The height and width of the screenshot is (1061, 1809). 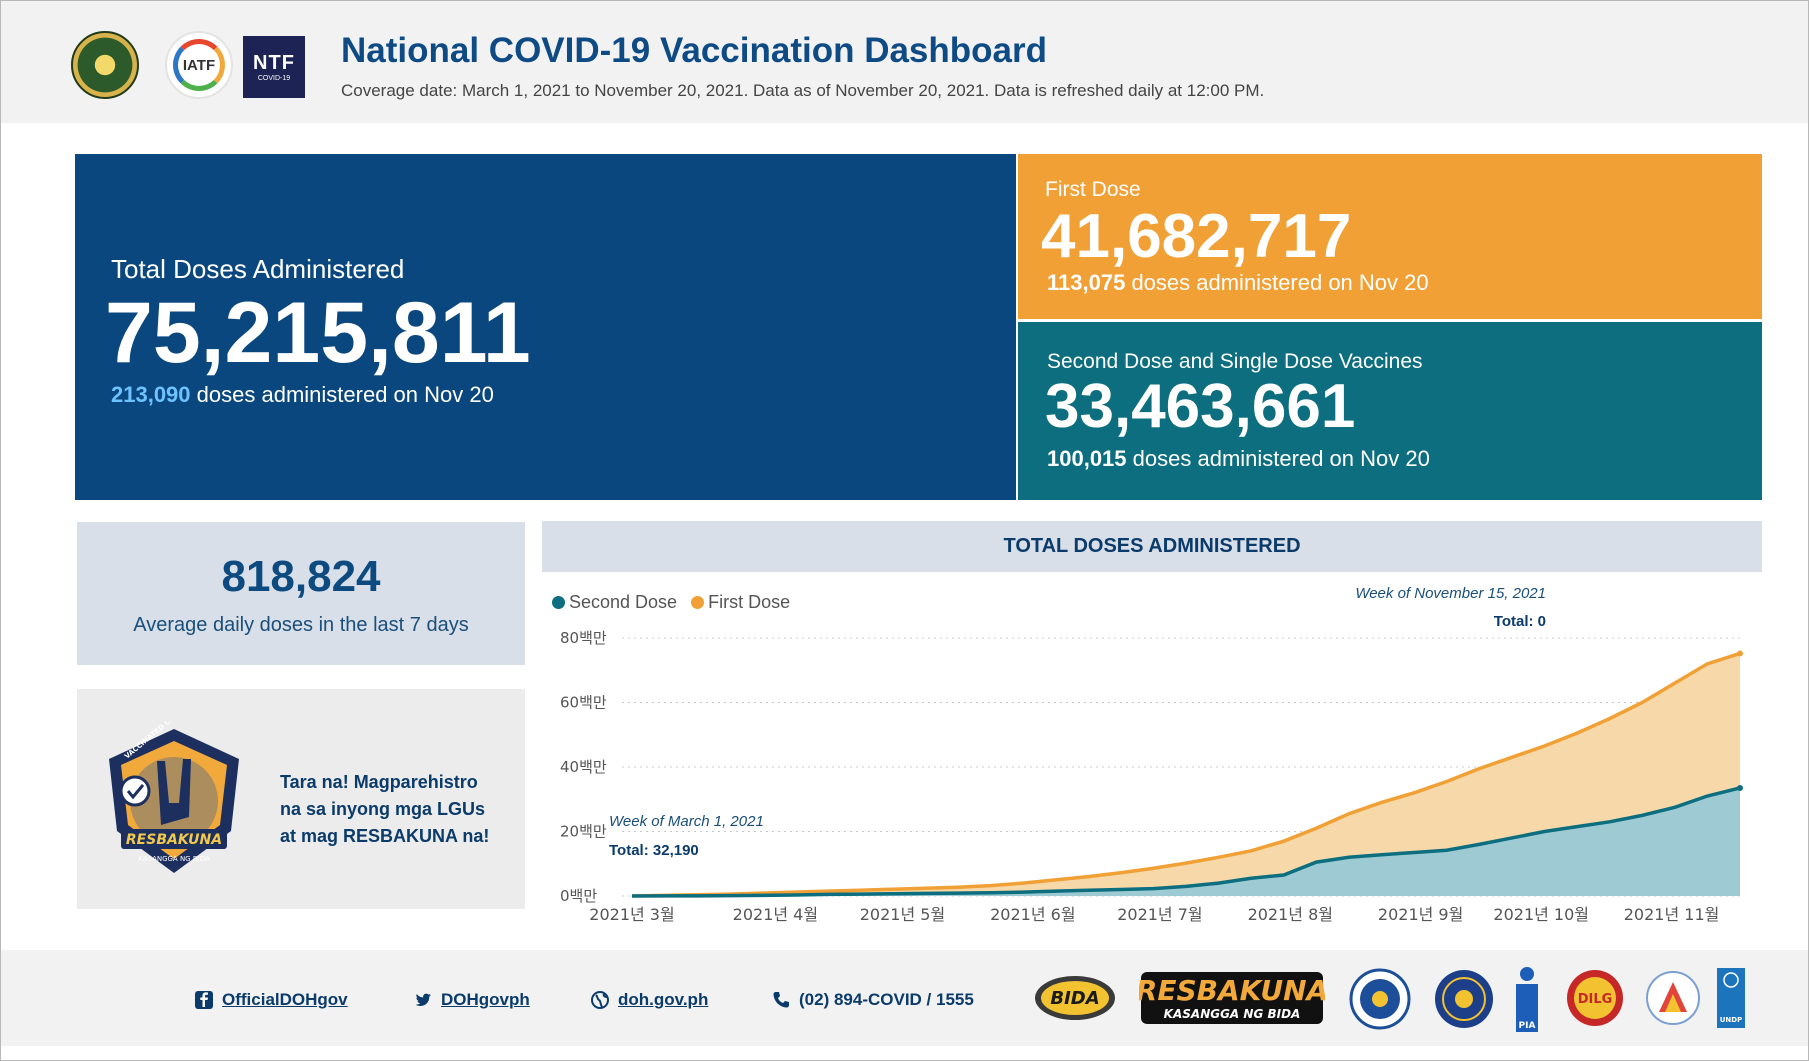 I want to click on badge-text: RESBAKUNA, so click(x=174, y=840).